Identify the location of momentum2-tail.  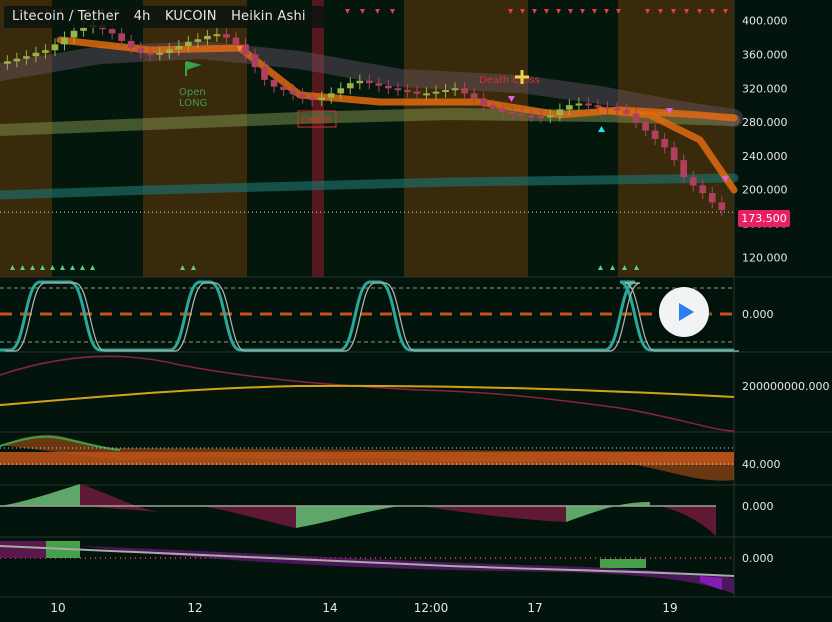
(711, 583).